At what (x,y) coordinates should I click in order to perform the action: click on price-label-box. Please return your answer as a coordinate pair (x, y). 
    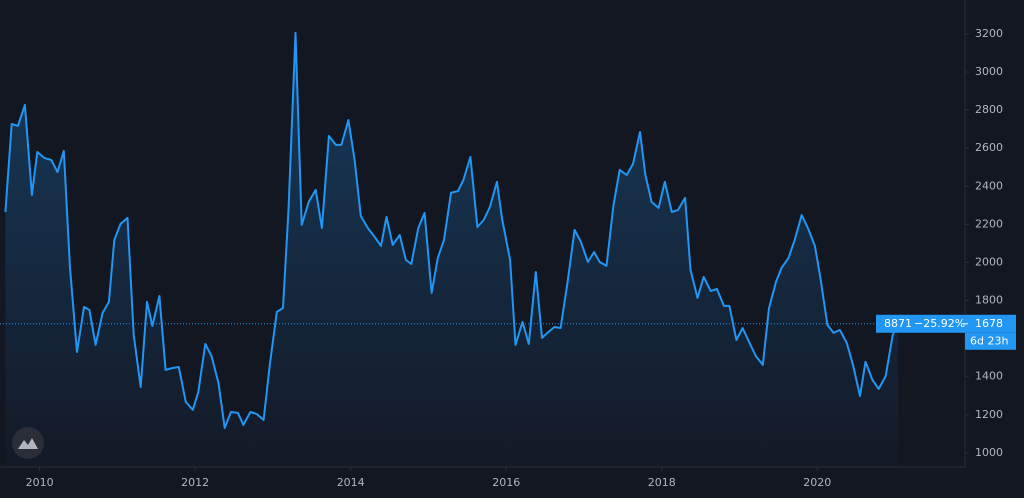
    Looking at the image, I should click on (946, 323).